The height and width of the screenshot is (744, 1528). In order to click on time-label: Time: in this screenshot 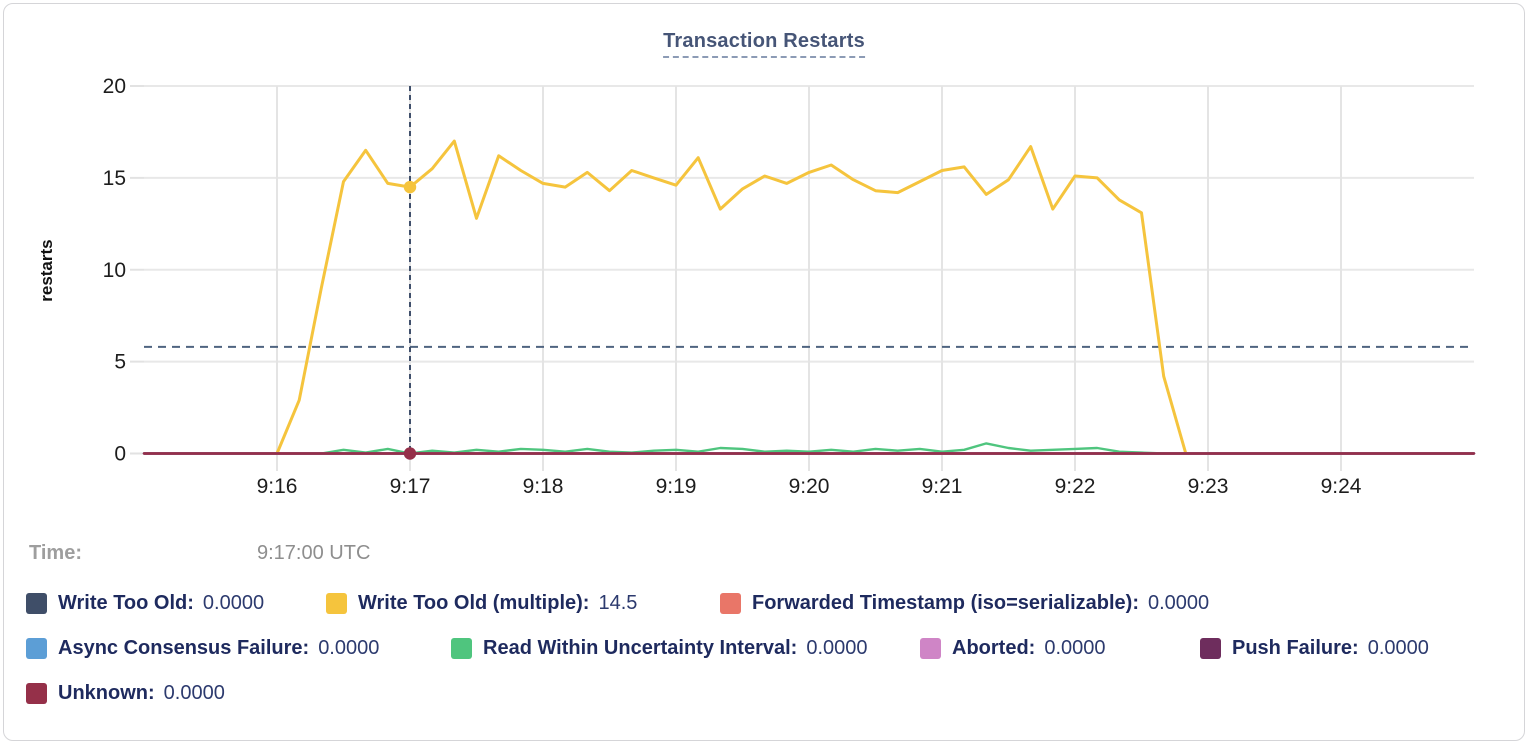, I will do `click(55, 553)`.